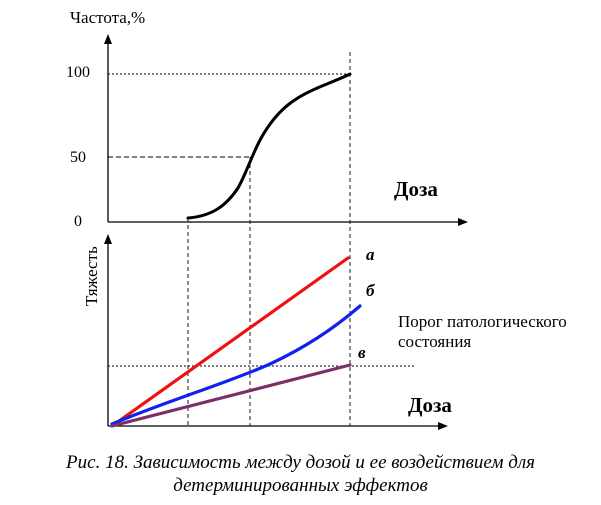  I want to click on threshold-label-line2: состояния, so click(434, 341).